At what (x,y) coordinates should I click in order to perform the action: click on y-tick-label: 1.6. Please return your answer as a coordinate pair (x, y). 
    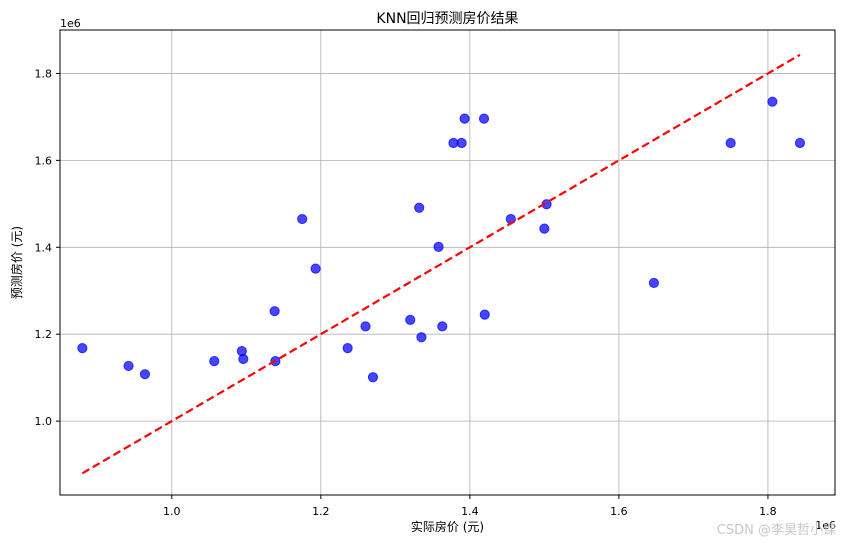
    Looking at the image, I should click on (44, 160).